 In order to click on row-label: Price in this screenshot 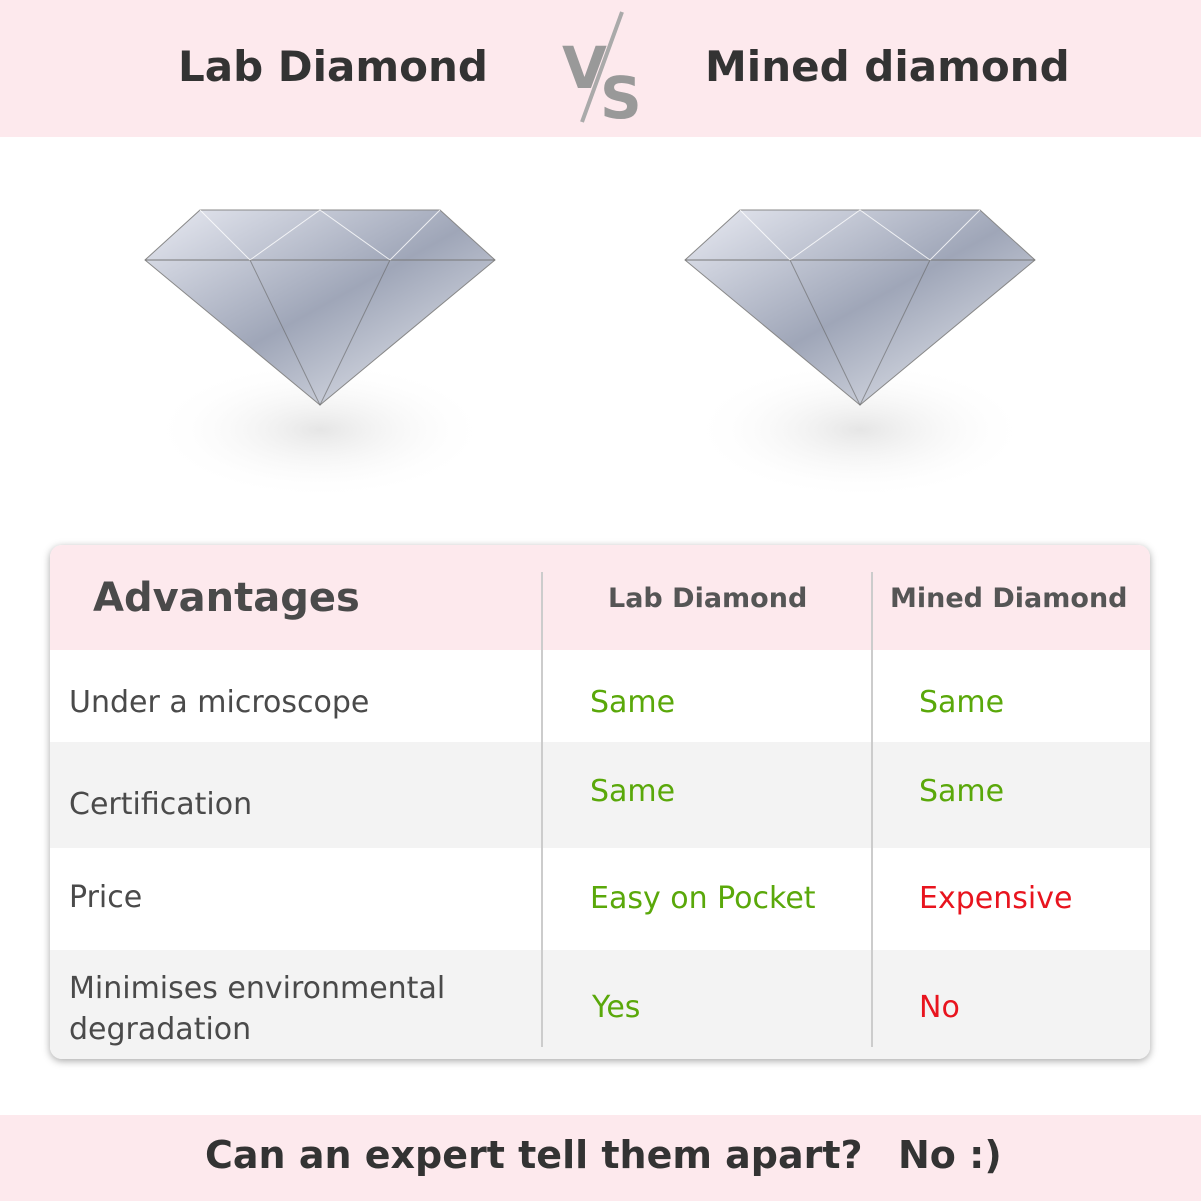, I will do `click(106, 897)`.